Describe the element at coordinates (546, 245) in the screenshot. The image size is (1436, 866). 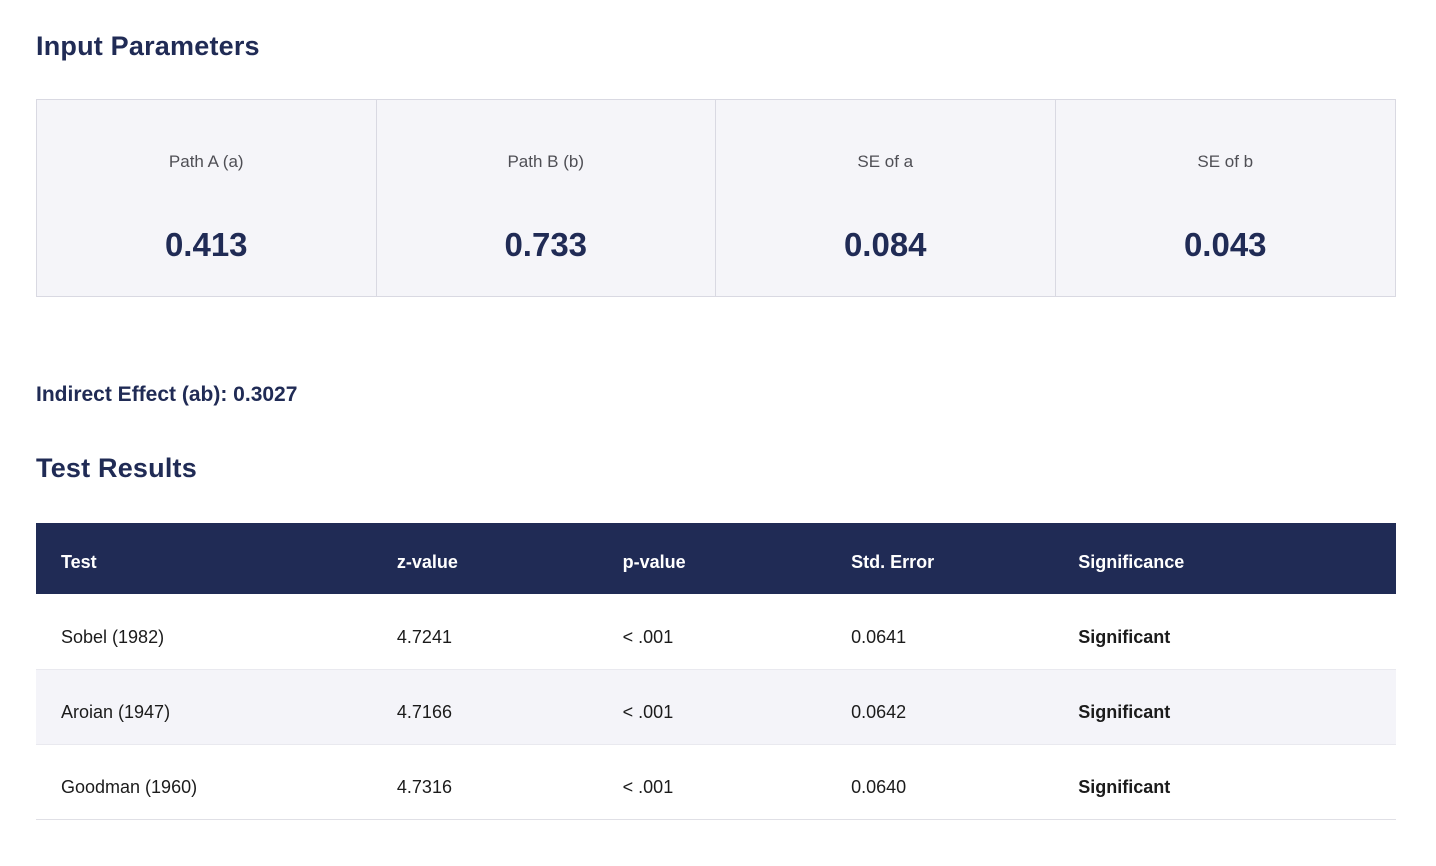
I see `parameter-value: 0.733` at that location.